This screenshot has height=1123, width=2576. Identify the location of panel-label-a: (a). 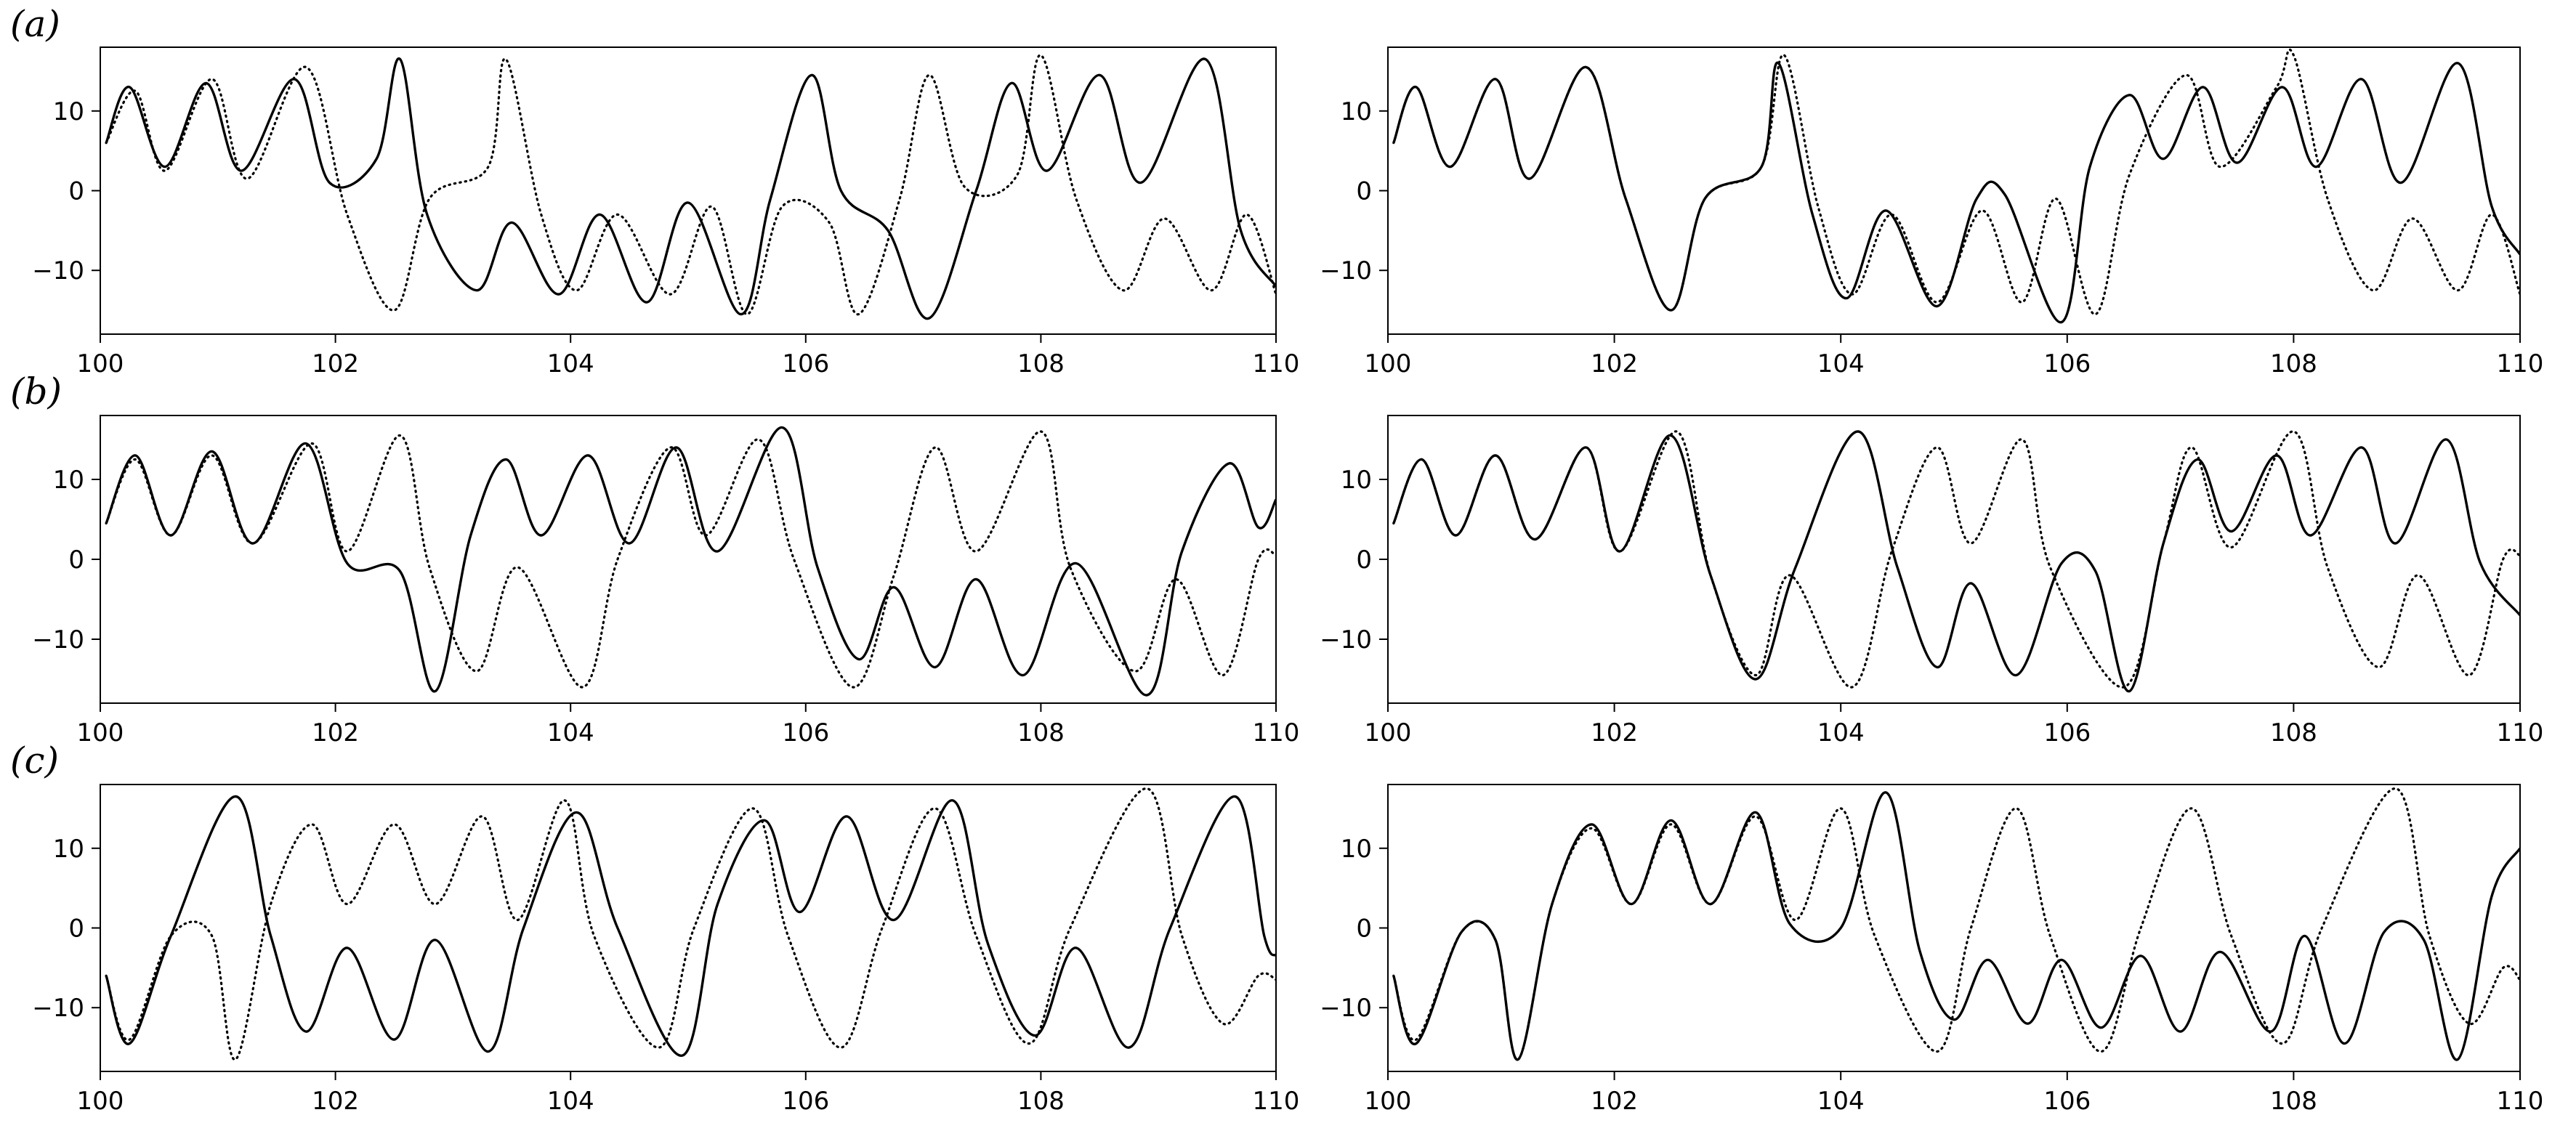
(35, 24).